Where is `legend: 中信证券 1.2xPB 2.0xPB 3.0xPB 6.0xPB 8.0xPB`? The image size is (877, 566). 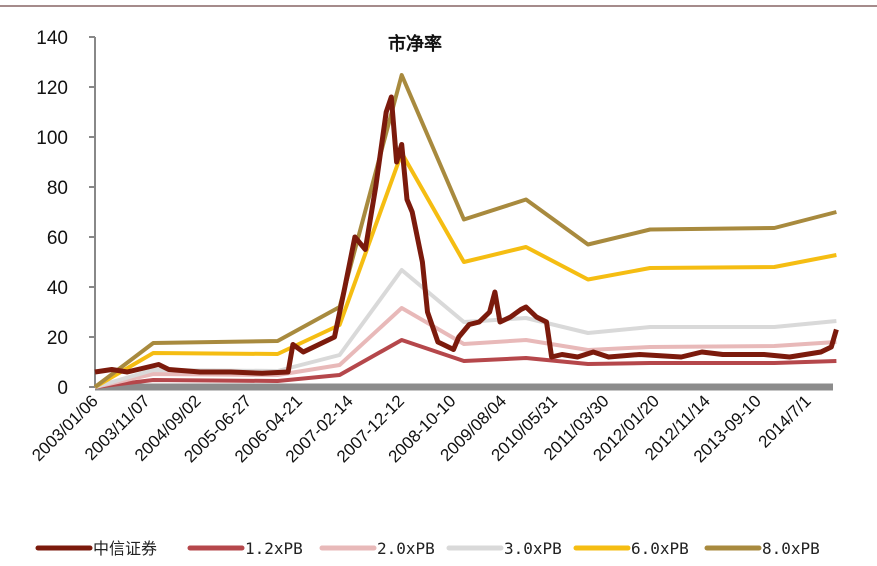 legend: 中信证券 1.2xPB 2.0xPB 3.0xPB 6.0xPB 8.0xPB is located at coordinates (427, 548).